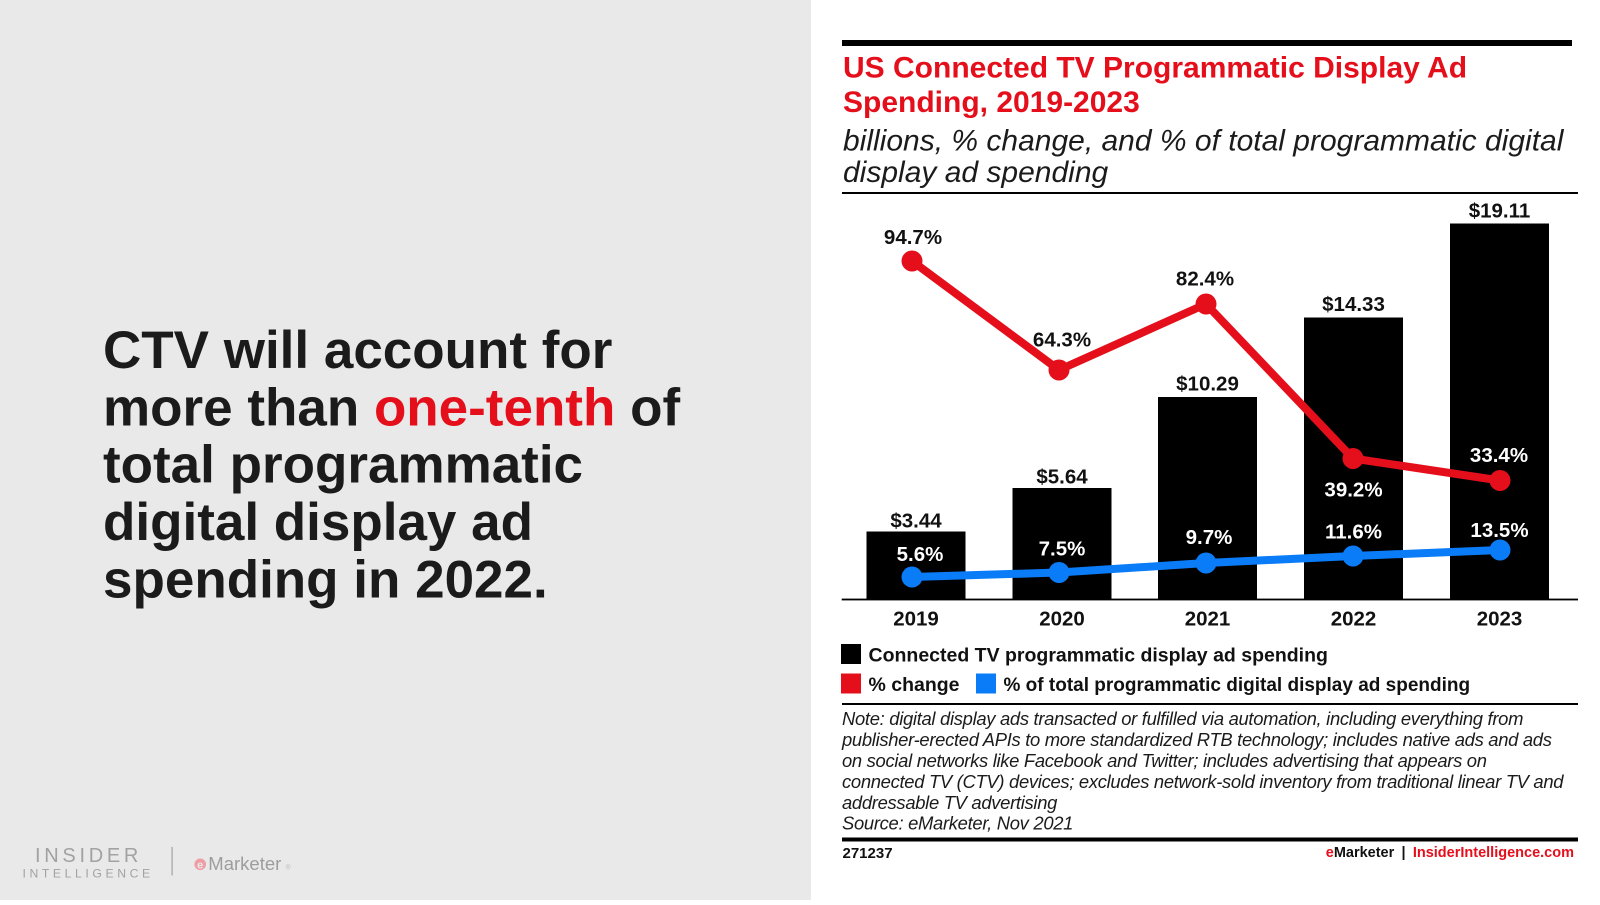 This screenshot has width=1600, height=905. What do you see at coordinates (391, 407) in the screenshot?
I see `svg-text: more than one-tenth of` at bounding box center [391, 407].